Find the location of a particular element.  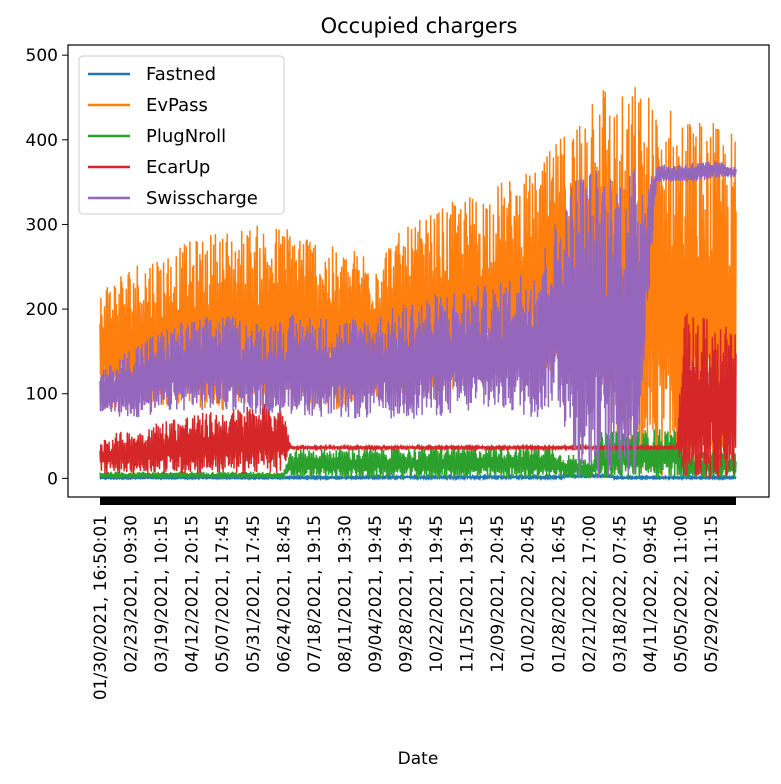

legend-label: Fastned is located at coordinates (181, 74).